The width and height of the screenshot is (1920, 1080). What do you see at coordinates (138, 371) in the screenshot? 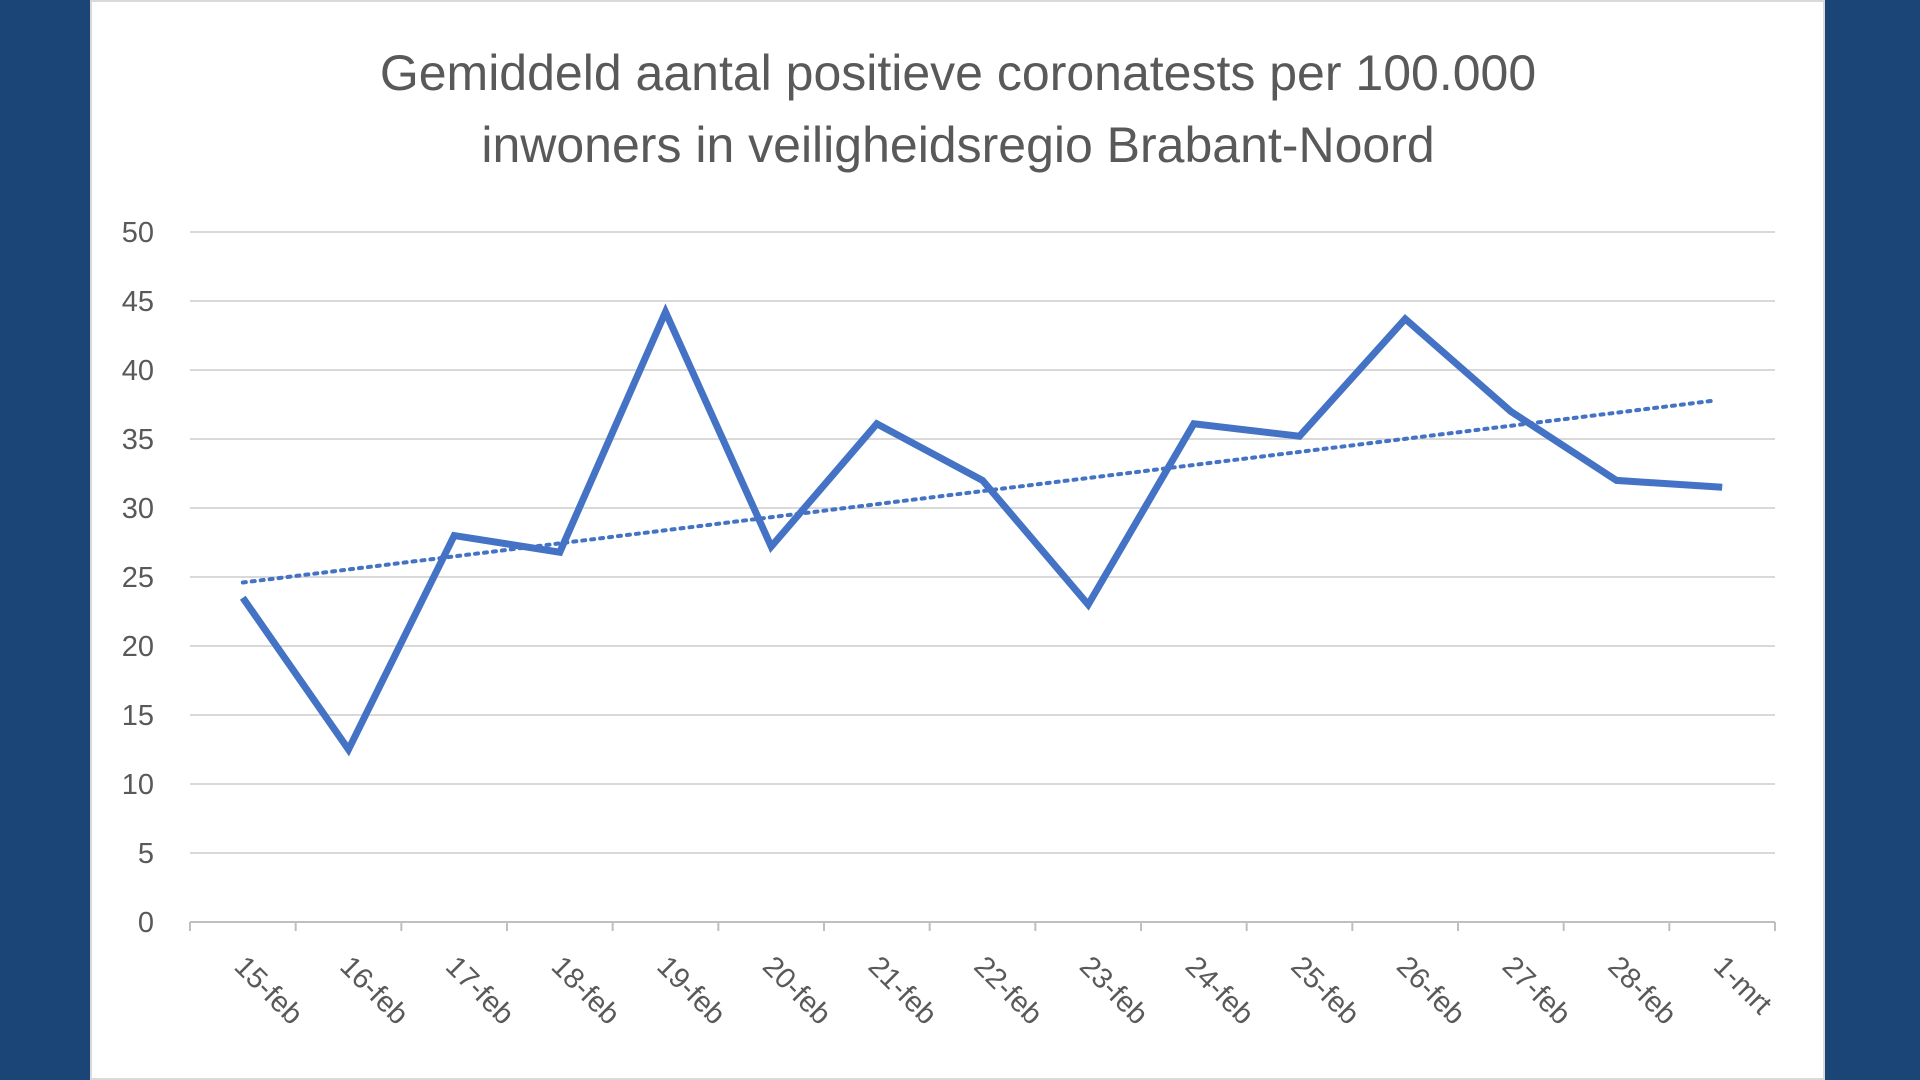
I see `y-tick-label: 40` at bounding box center [138, 371].